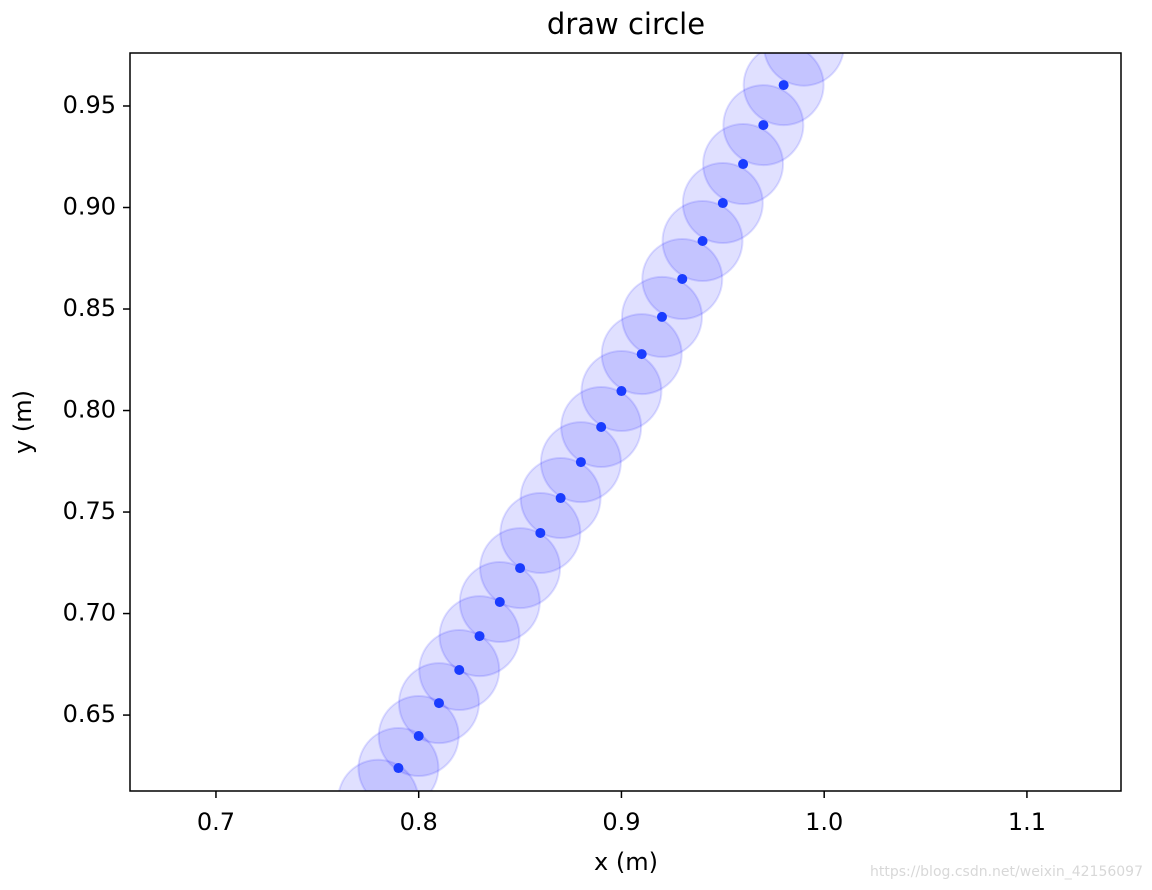 Image resolution: width=1152 pixels, height=890 pixels. What do you see at coordinates (23, 422) in the screenshot?
I see `y-axis-label: y (m)` at bounding box center [23, 422].